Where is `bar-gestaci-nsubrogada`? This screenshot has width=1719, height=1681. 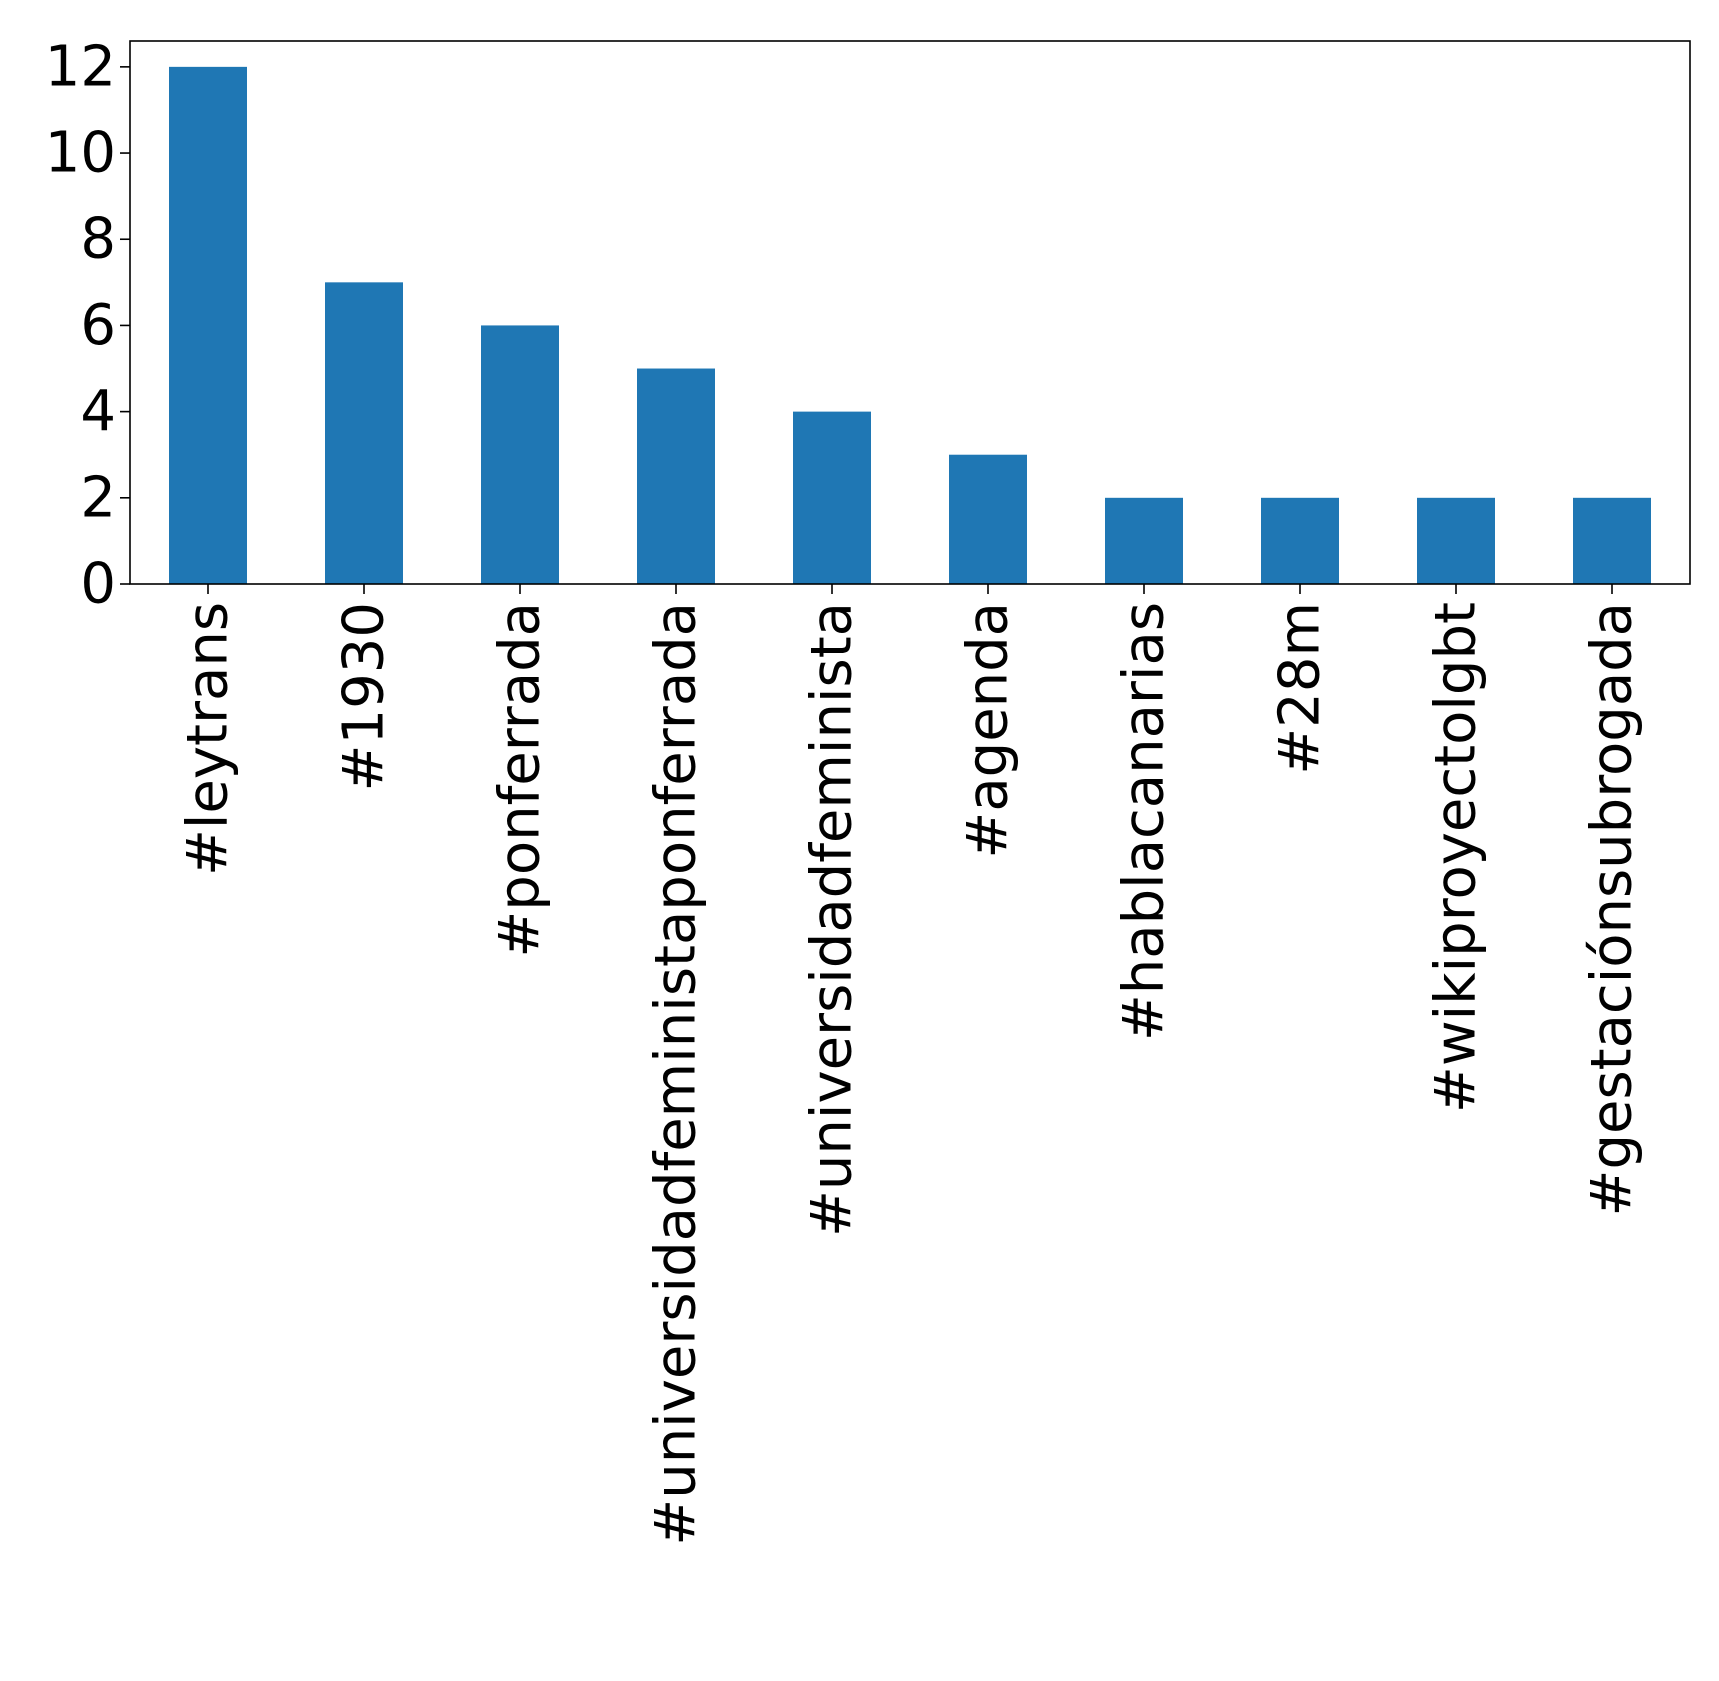 bar-gestaci-nsubrogada is located at coordinates (1612, 540).